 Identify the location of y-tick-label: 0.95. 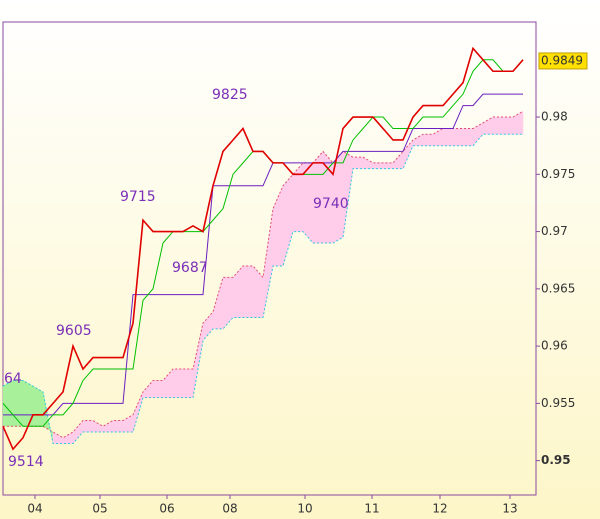
(556, 460).